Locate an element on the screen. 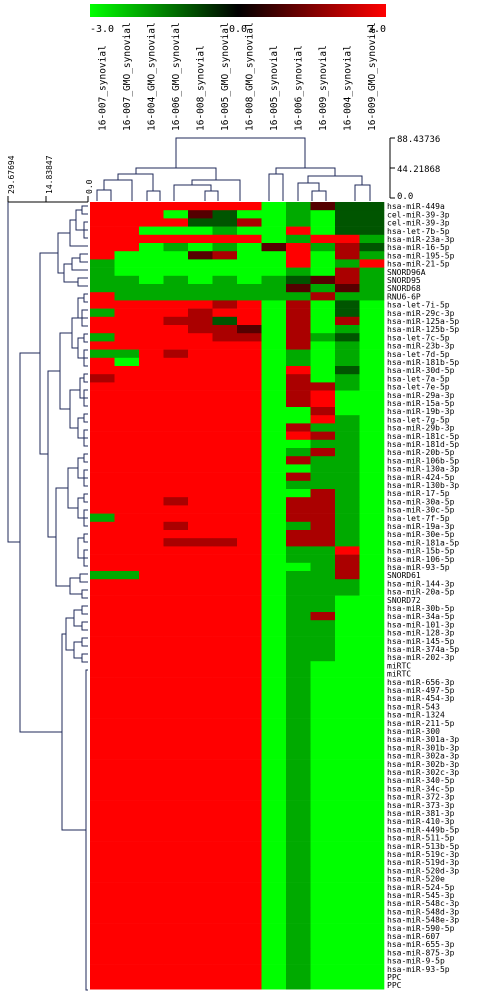 The height and width of the screenshot is (1000, 482). row-label: hsa-miR-34a-5p is located at coordinates (421, 616).